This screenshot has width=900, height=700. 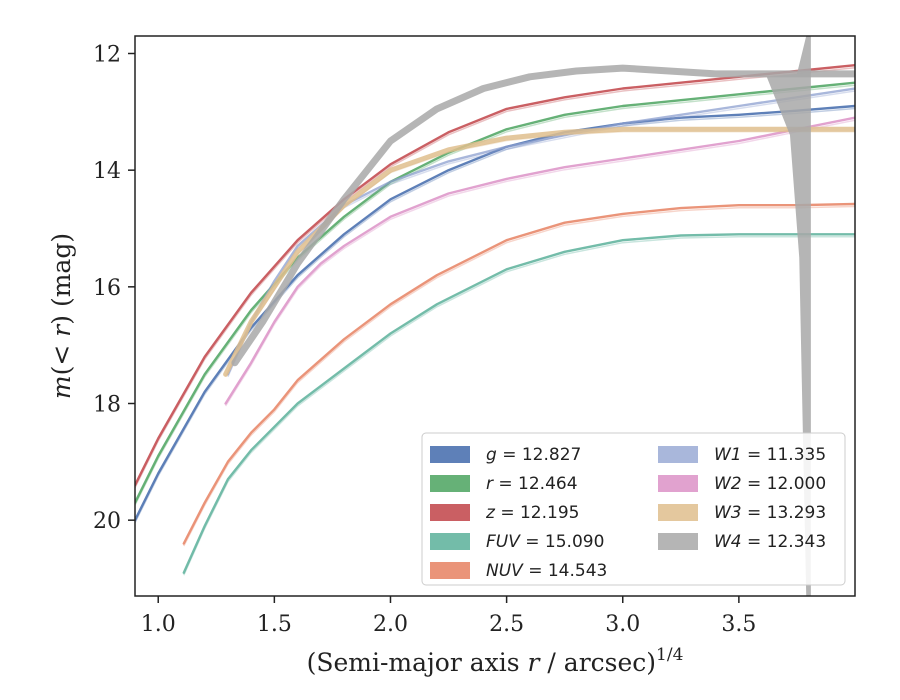 I want to click on legend-swatch-nuv, so click(x=450, y=570).